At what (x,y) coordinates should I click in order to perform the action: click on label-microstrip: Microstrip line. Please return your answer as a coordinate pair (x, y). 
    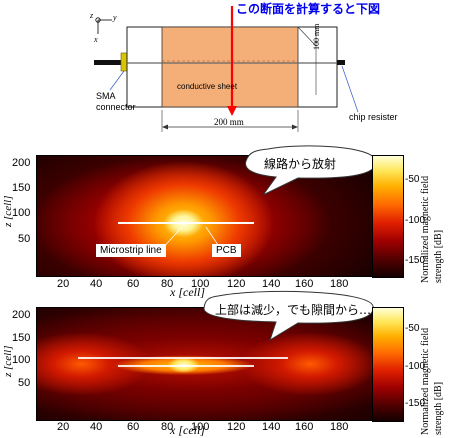
    Looking at the image, I should click on (131, 250).